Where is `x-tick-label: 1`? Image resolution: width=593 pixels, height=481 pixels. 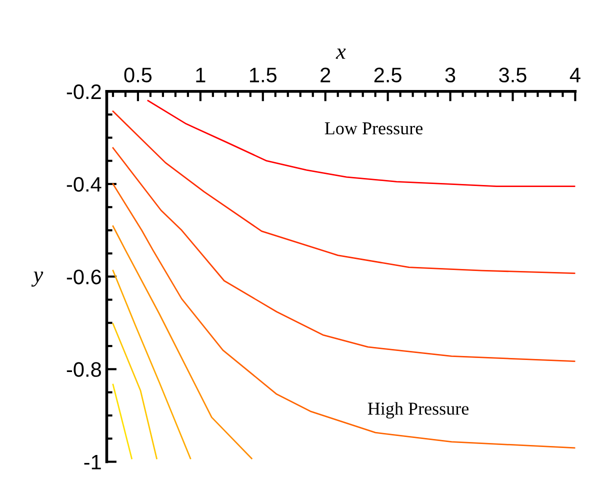
x-tick-label: 1 is located at coordinates (201, 75).